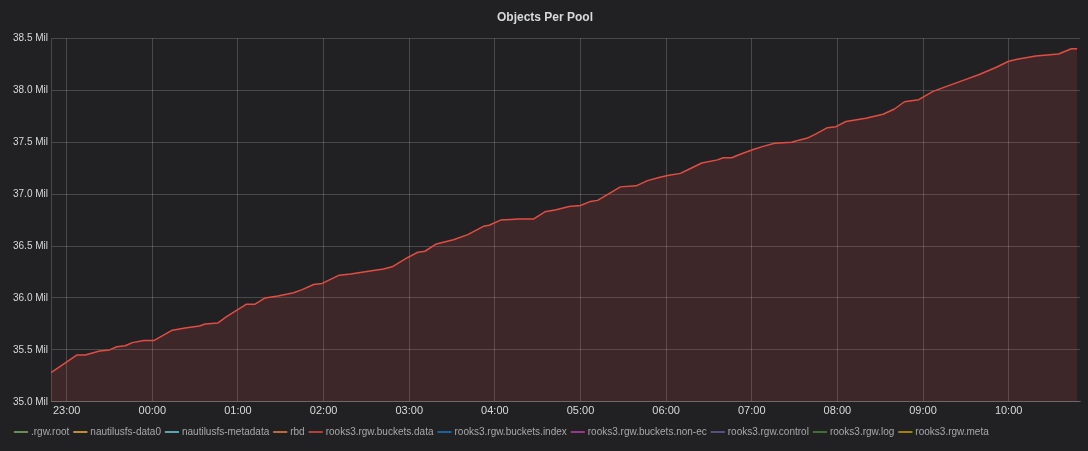  I want to click on legend-label: rooks3.rgw.log, so click(862, 431).